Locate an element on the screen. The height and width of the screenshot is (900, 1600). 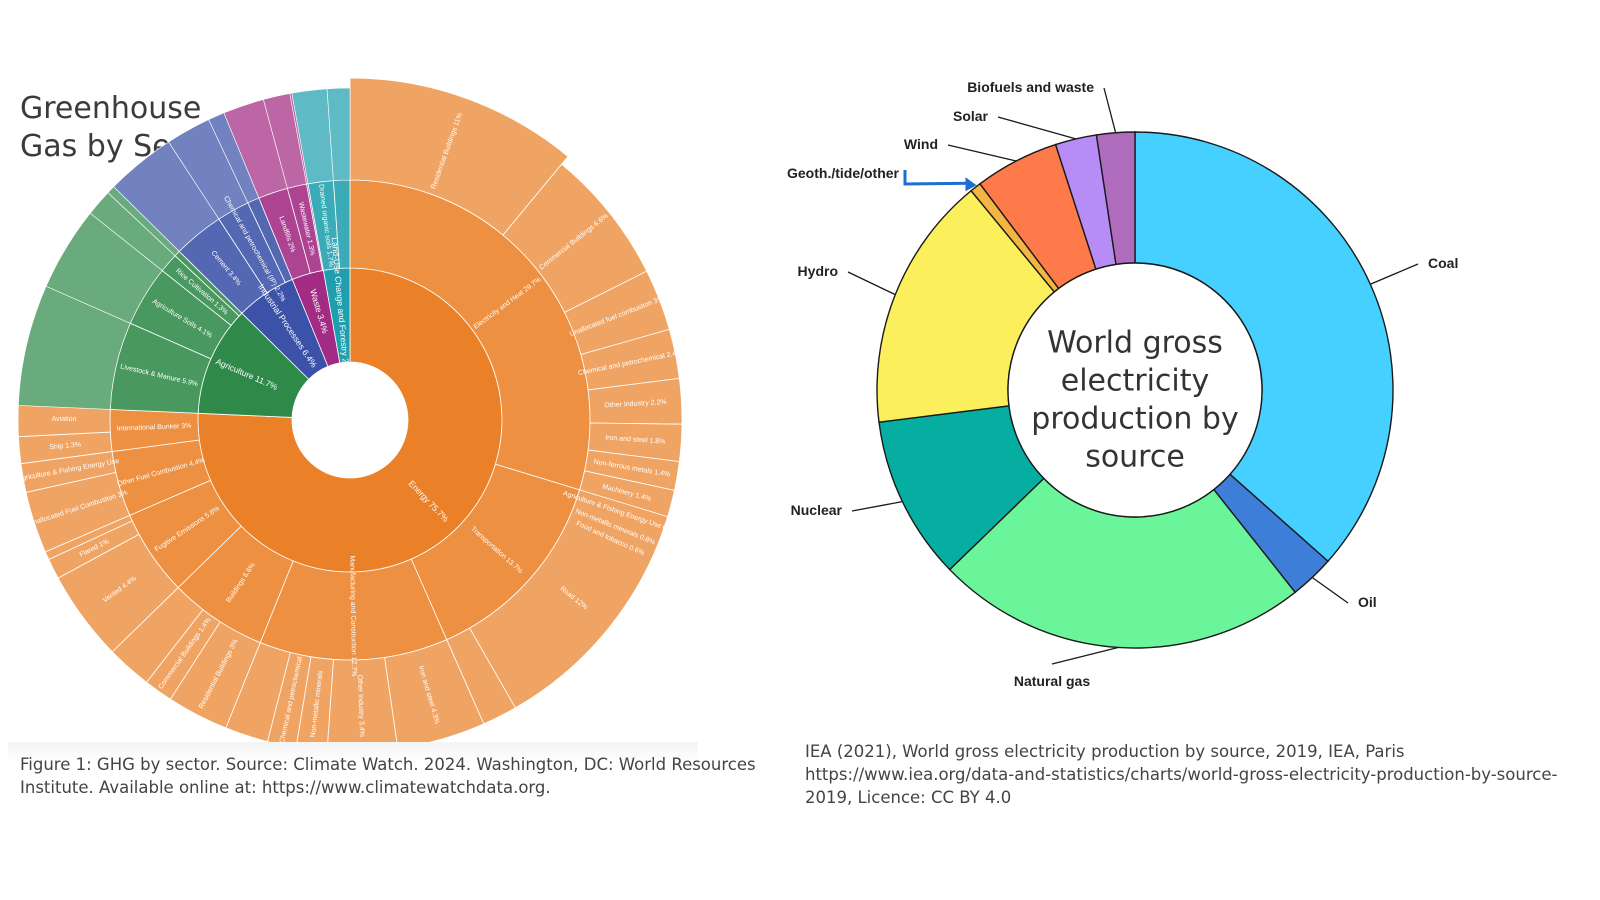
donut-center-title-line-4: source is located at coordinates (1135, 457).